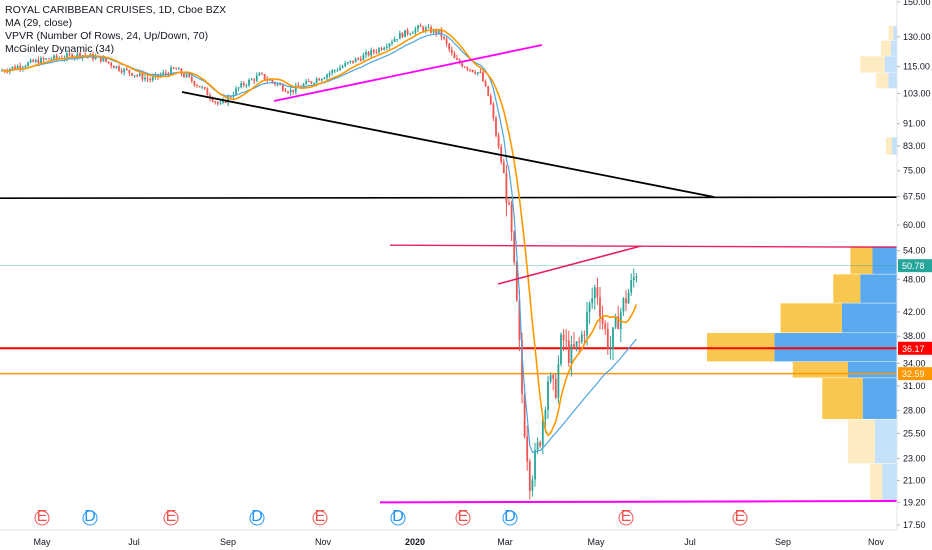 The width and height of the screenshot is (932, 550). I want to click on y-tick-label: 34.00, so click(914, 363).